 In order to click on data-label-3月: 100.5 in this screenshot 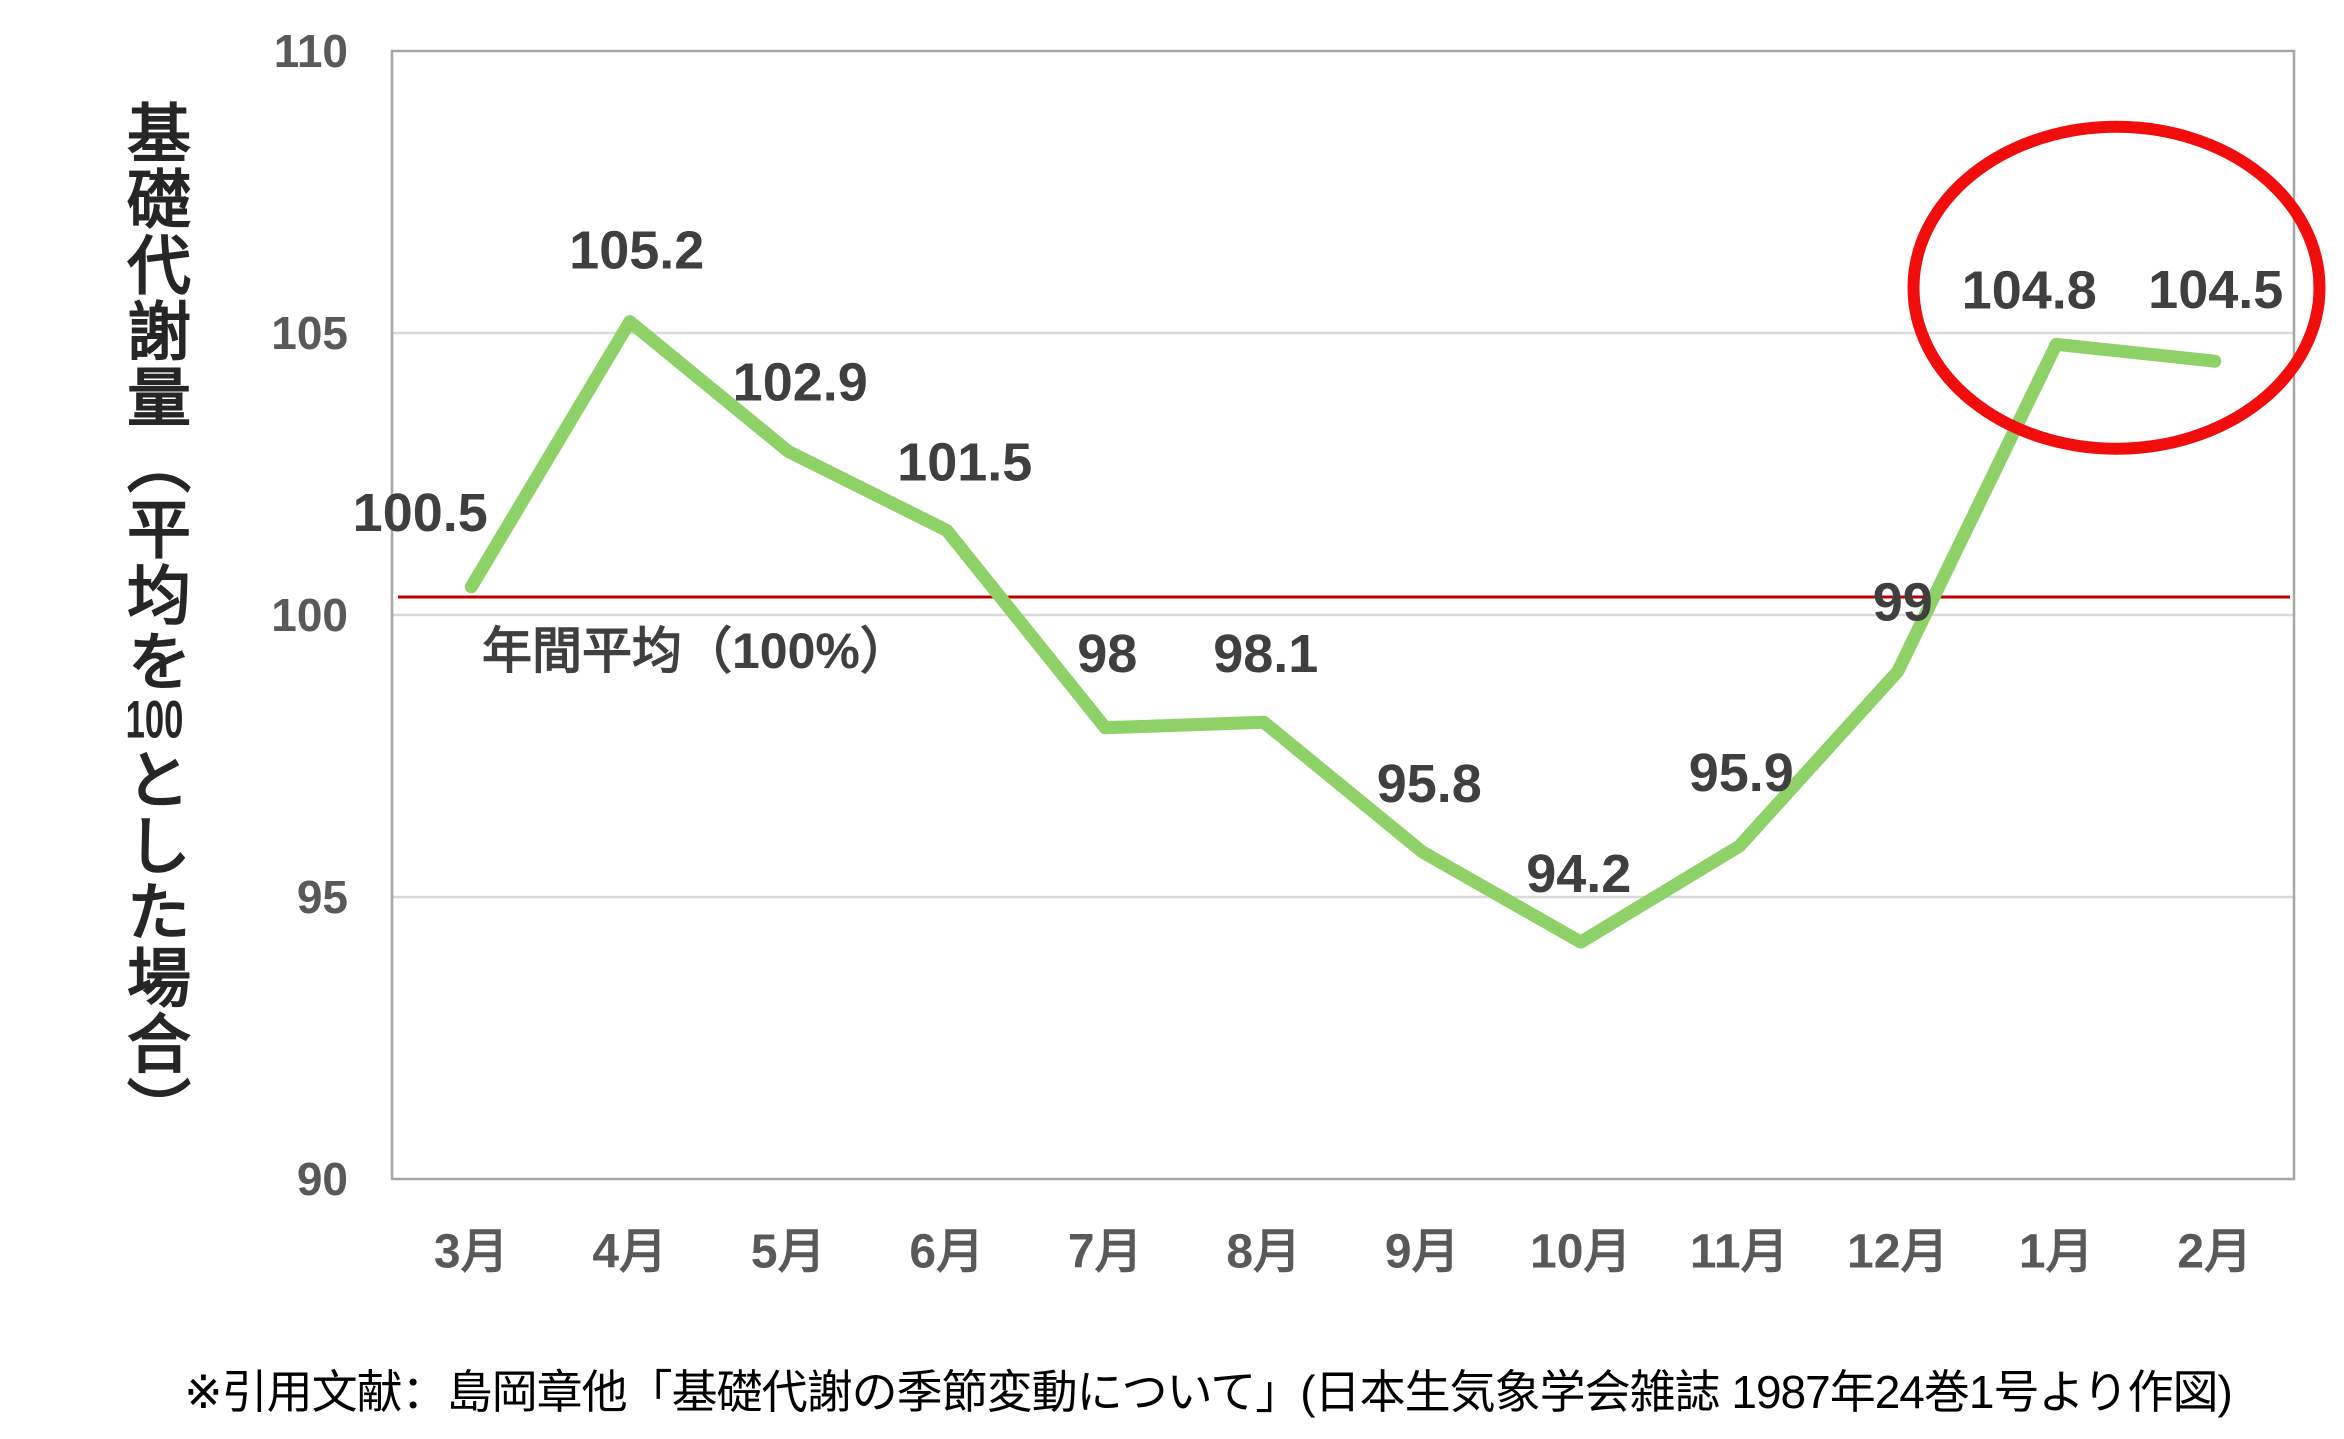, I will do `click(420, 513)`.